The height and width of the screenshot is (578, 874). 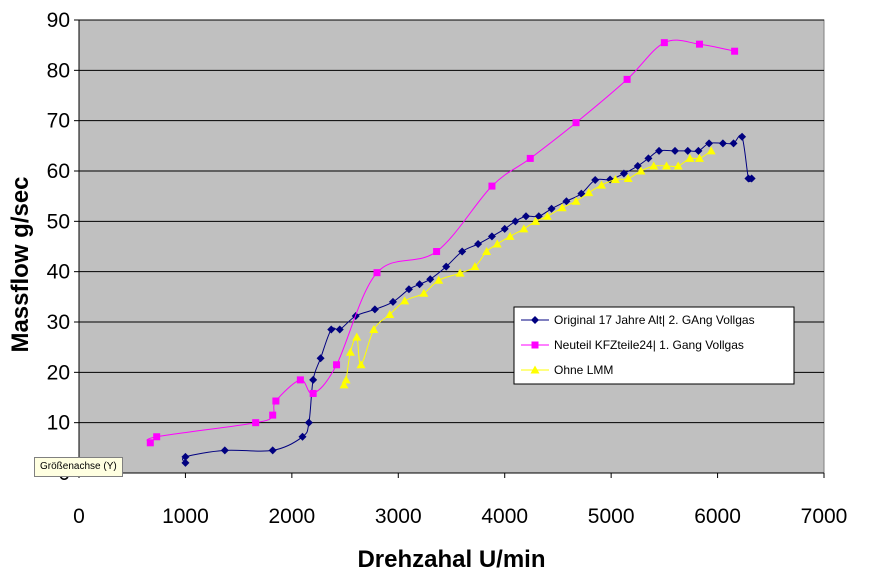 I want to click on x-tick-label: 1000, so click(x=185, y=516).